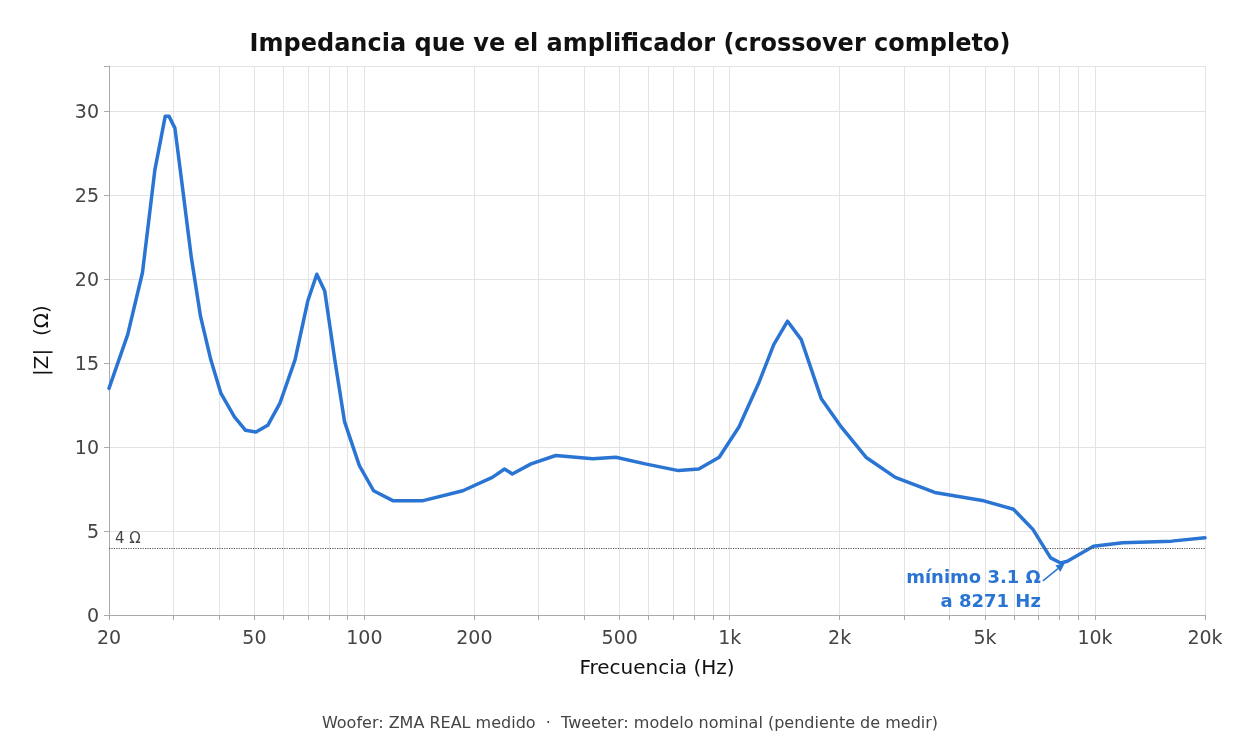 This screenshot has height=750, width=1260. Describe the element at coordinates (985, 636) in the screenshot. I see `x-tick-label: 5k` at that location.